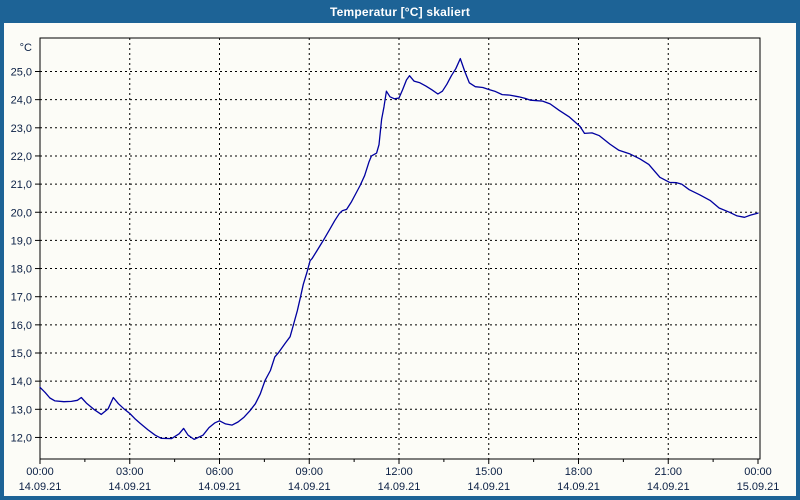 This screenshot has height=500, width=800. I want to click on y-tick-label: 20,0, so click(21, 213).